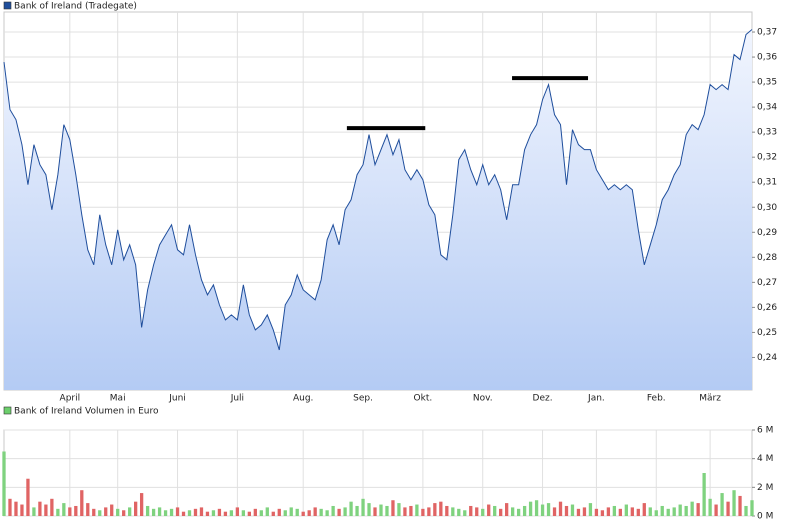  Describe the element at coordinates (767, 333) in the screenshot. I see `y-tick-label: 0,25` at that location.